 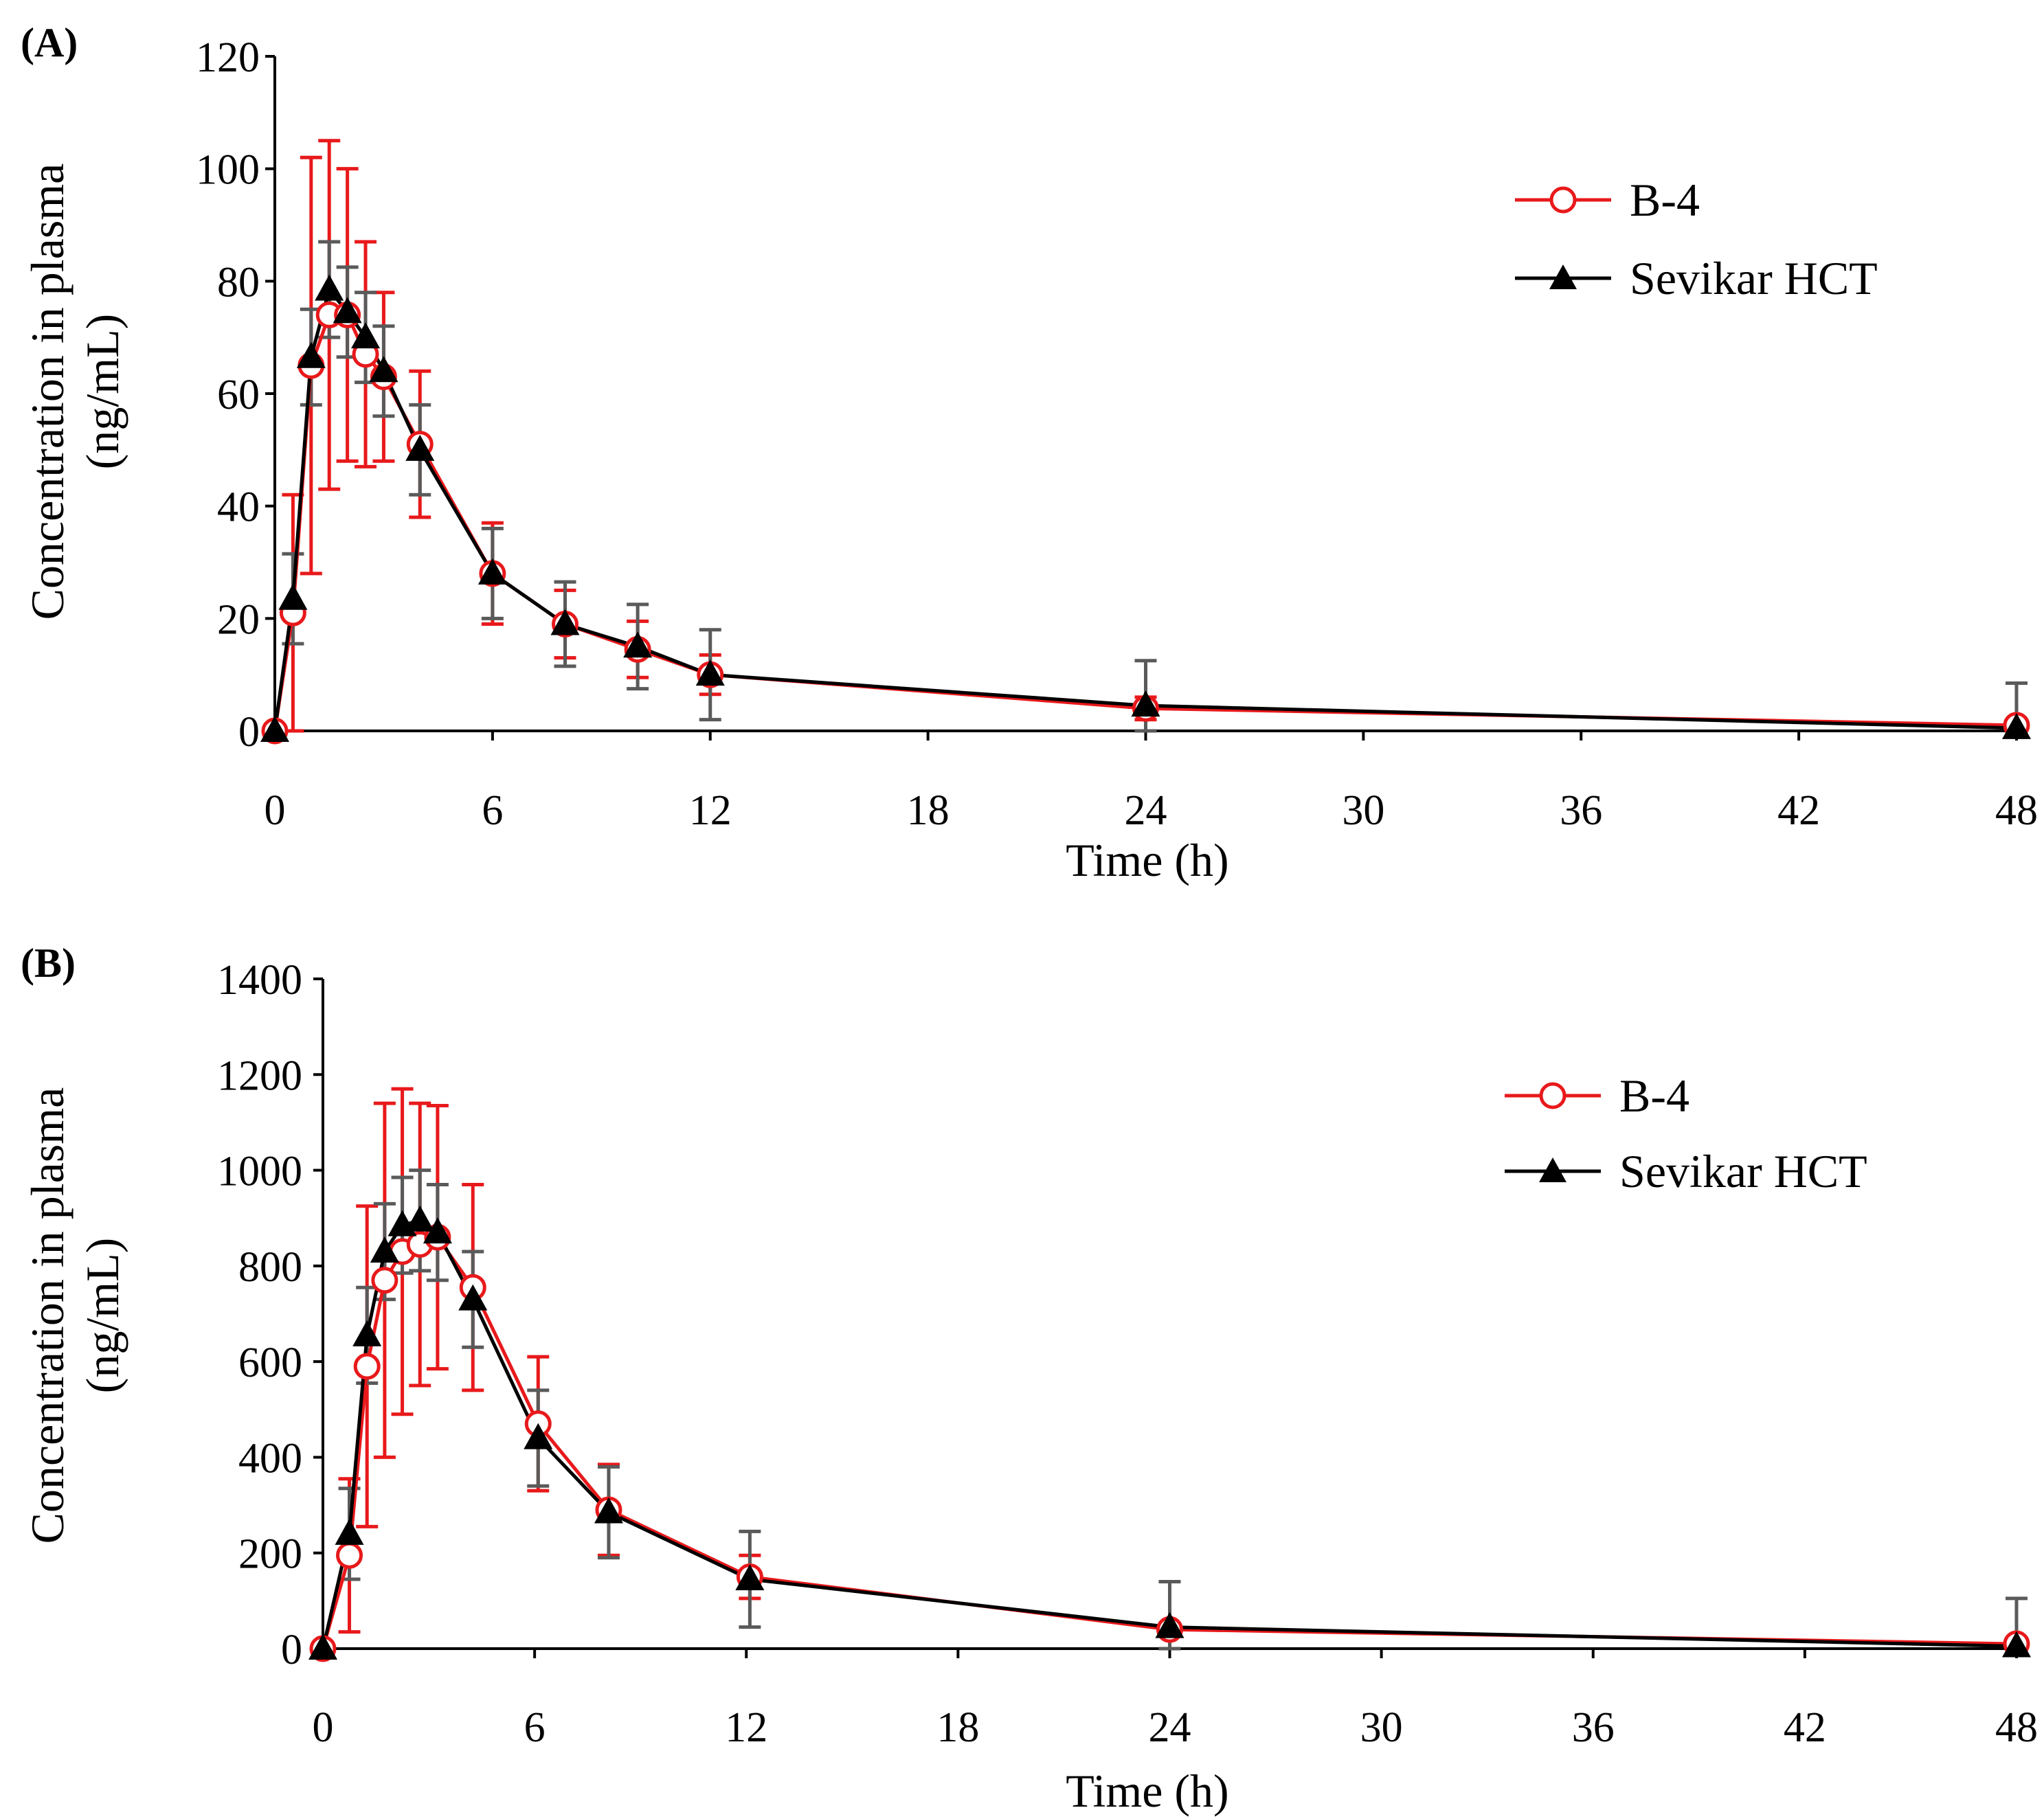 I want to click on panel-a-y-tick-label: 20, so click(x=238, y=619).